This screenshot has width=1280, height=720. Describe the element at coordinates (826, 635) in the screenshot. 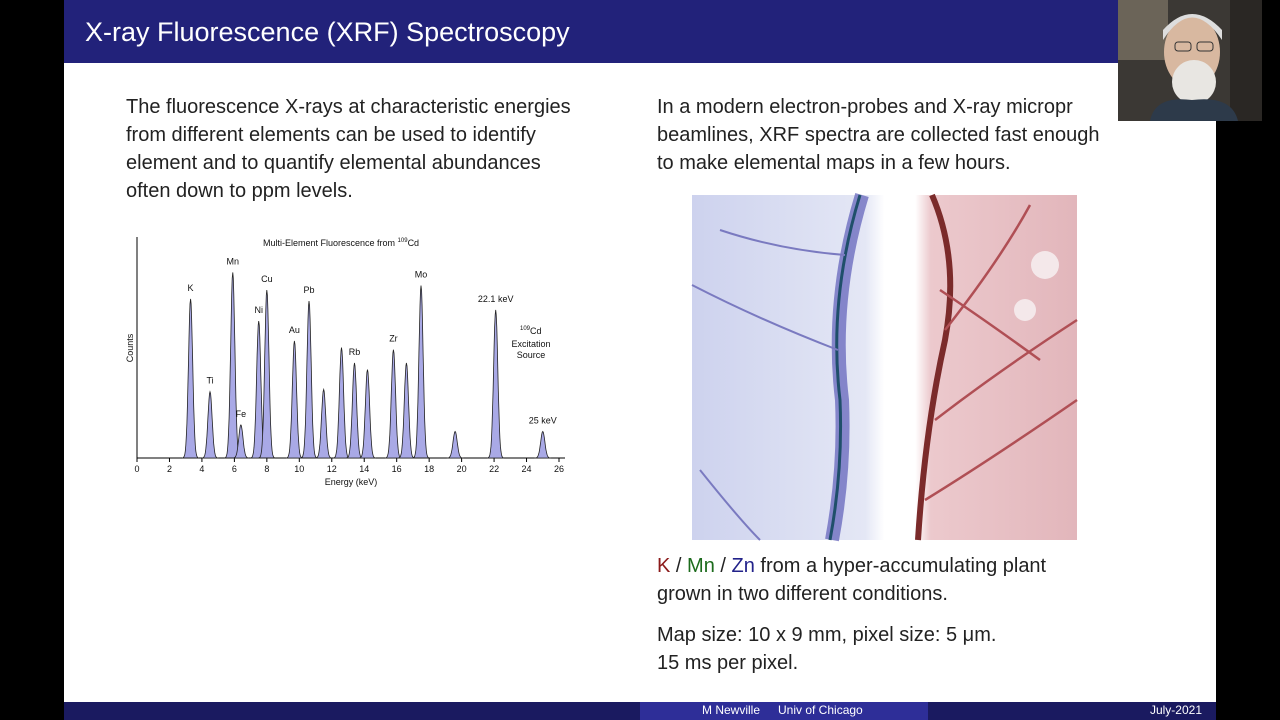

I see `map-line: Map size: 10 x 9 mm, pixel size: 5 μm.` at that location.